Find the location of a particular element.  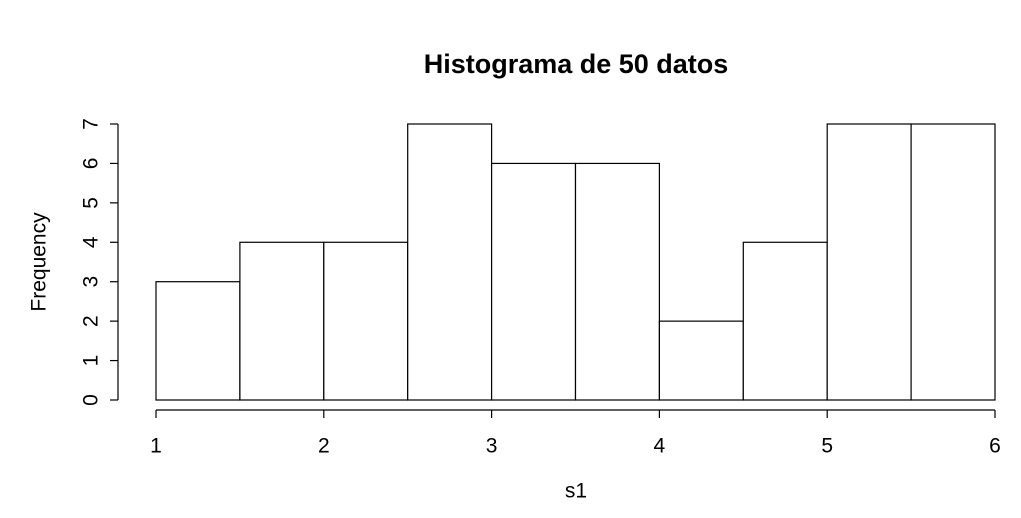

x-tick-label: 2 is located at coordinates (324, 446).